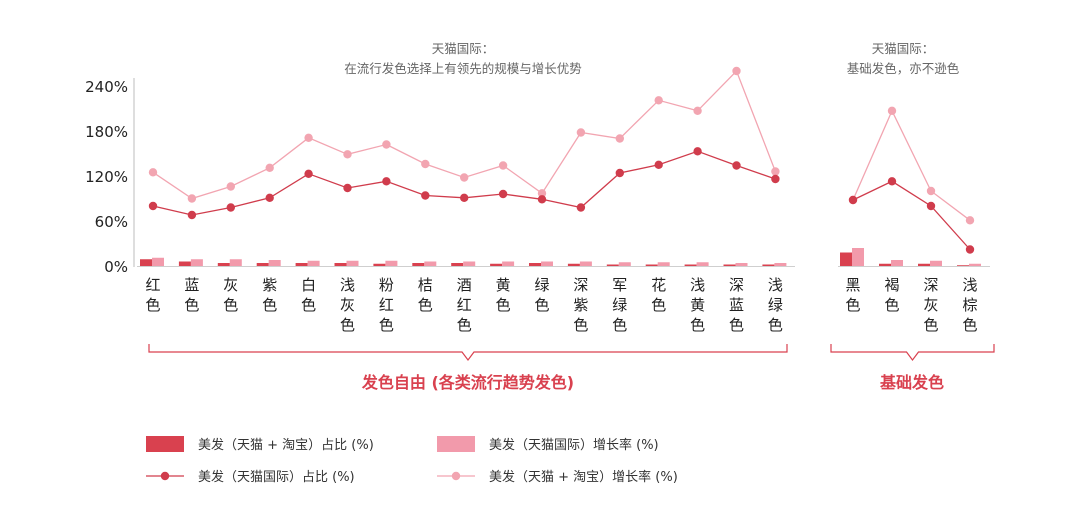 Image resolution: width=1080 pixels, height=512 pixels. I want to click on category-label: 浅灰色, so click(347, 305).